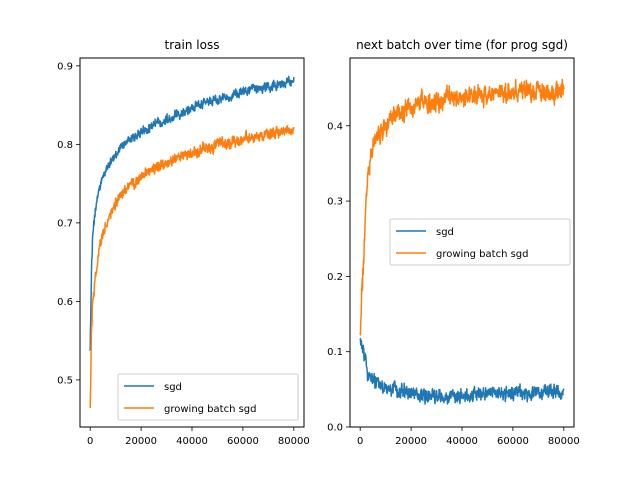 This screenshot has height=480, width=640. I want to click on y-tick-label: 0.7, so click(65, 223).